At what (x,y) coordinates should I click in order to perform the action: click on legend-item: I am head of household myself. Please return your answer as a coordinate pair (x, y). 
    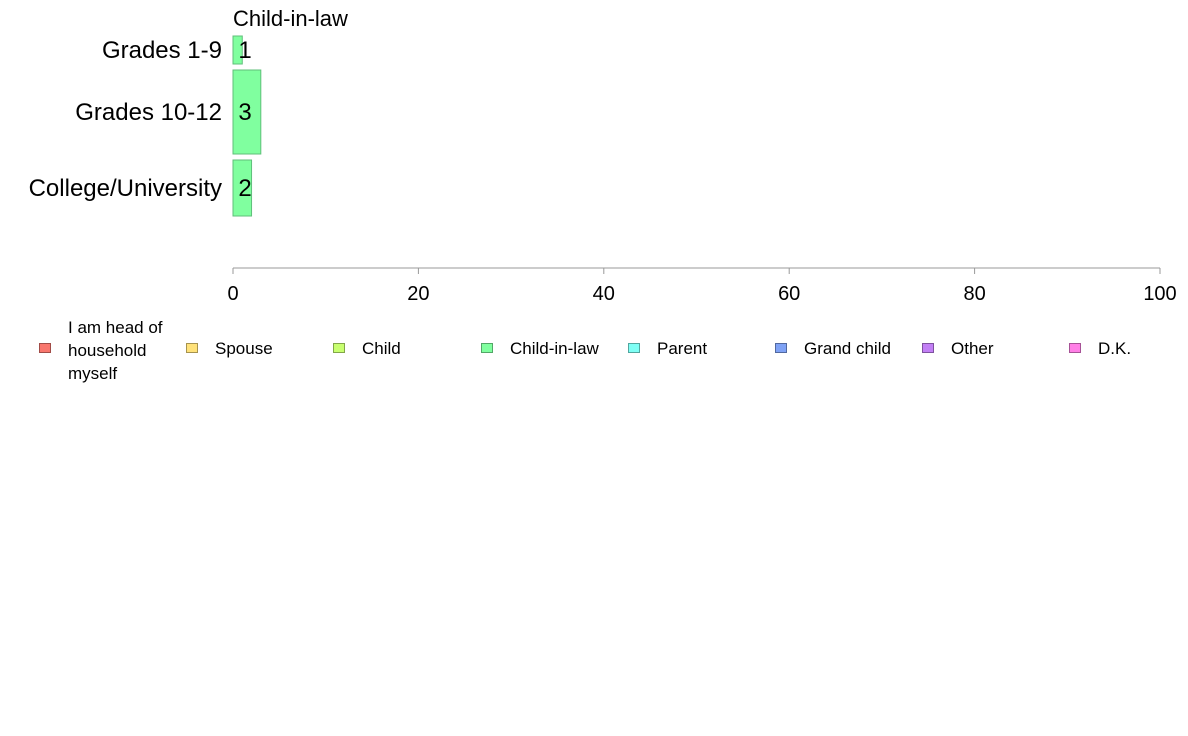
    Looking at the image, I should click on (108, 350).